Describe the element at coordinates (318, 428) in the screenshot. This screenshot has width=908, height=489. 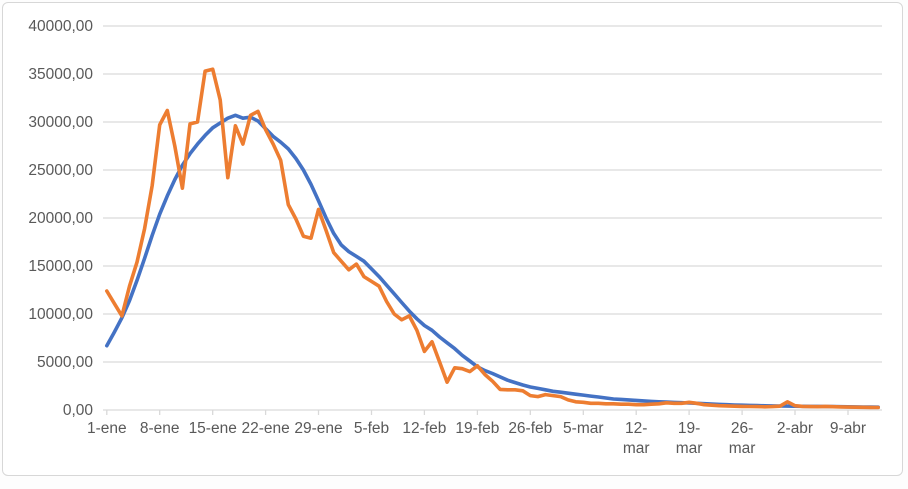
I see `x-axis-label: 29-ene` at that location.